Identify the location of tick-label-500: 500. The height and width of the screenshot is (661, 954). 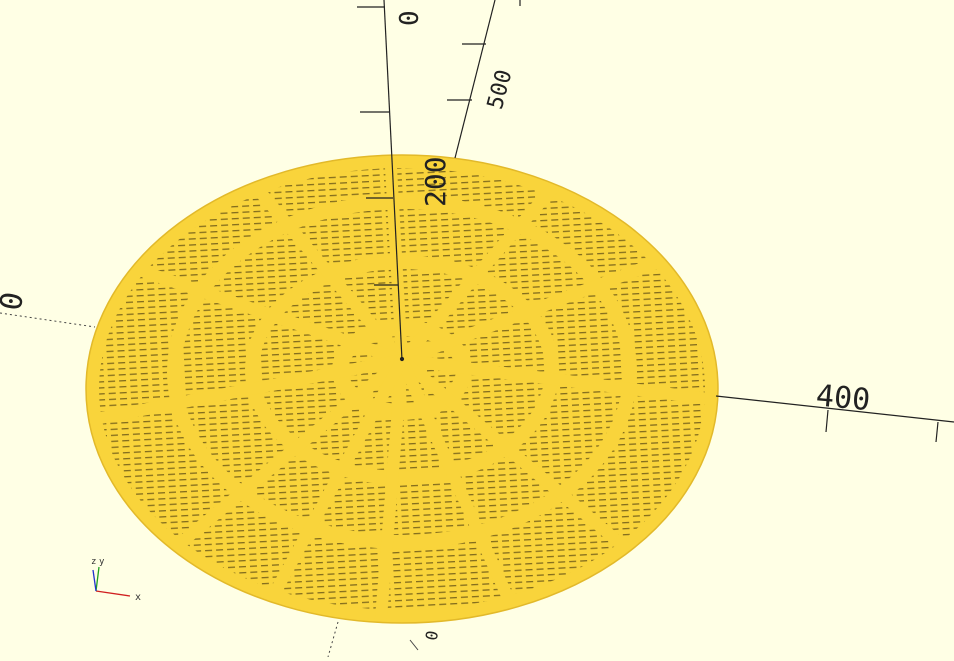
(500, 89).